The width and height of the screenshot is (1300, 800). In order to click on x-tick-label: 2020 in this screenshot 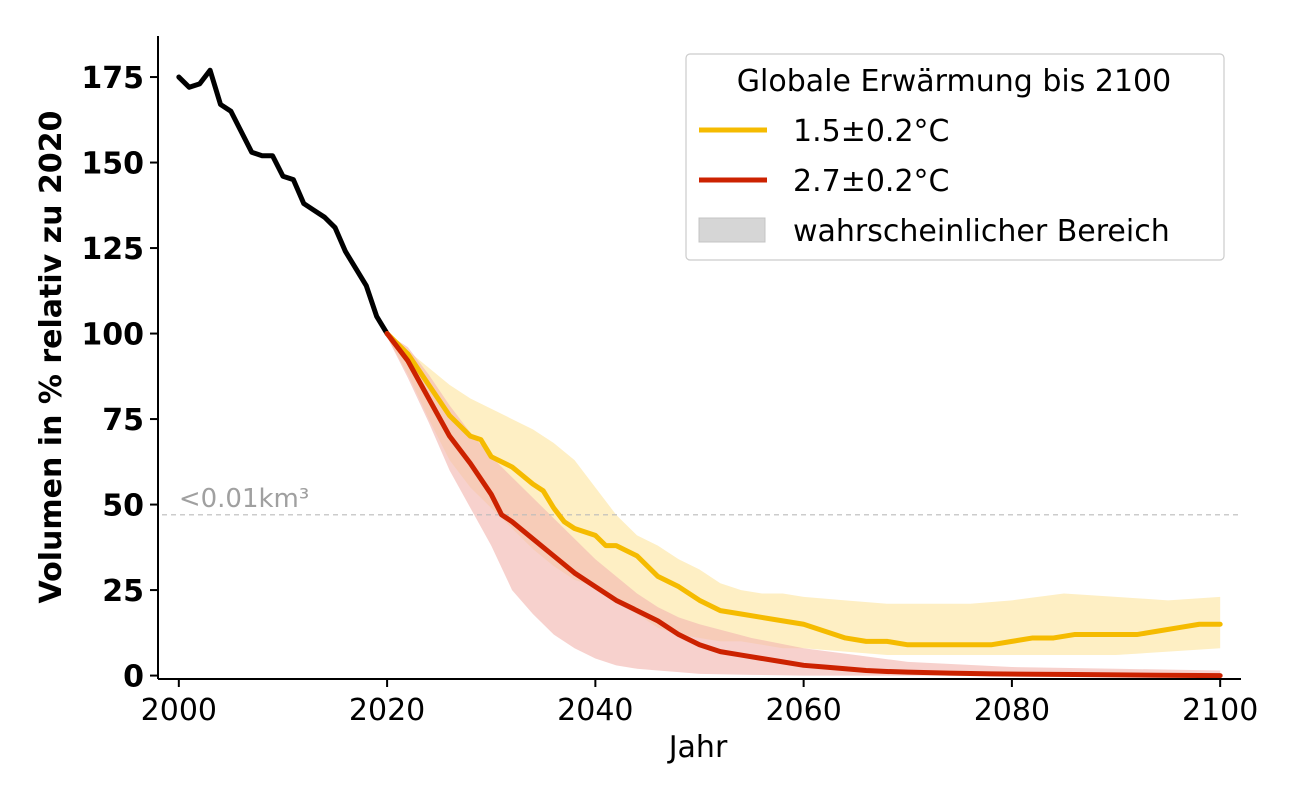, I will do `click(387, 710)`.